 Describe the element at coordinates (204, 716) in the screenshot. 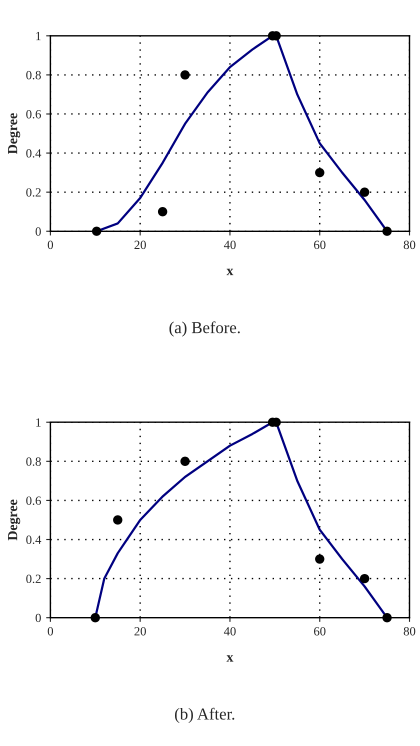

I see `text: (b) After.` at that location.